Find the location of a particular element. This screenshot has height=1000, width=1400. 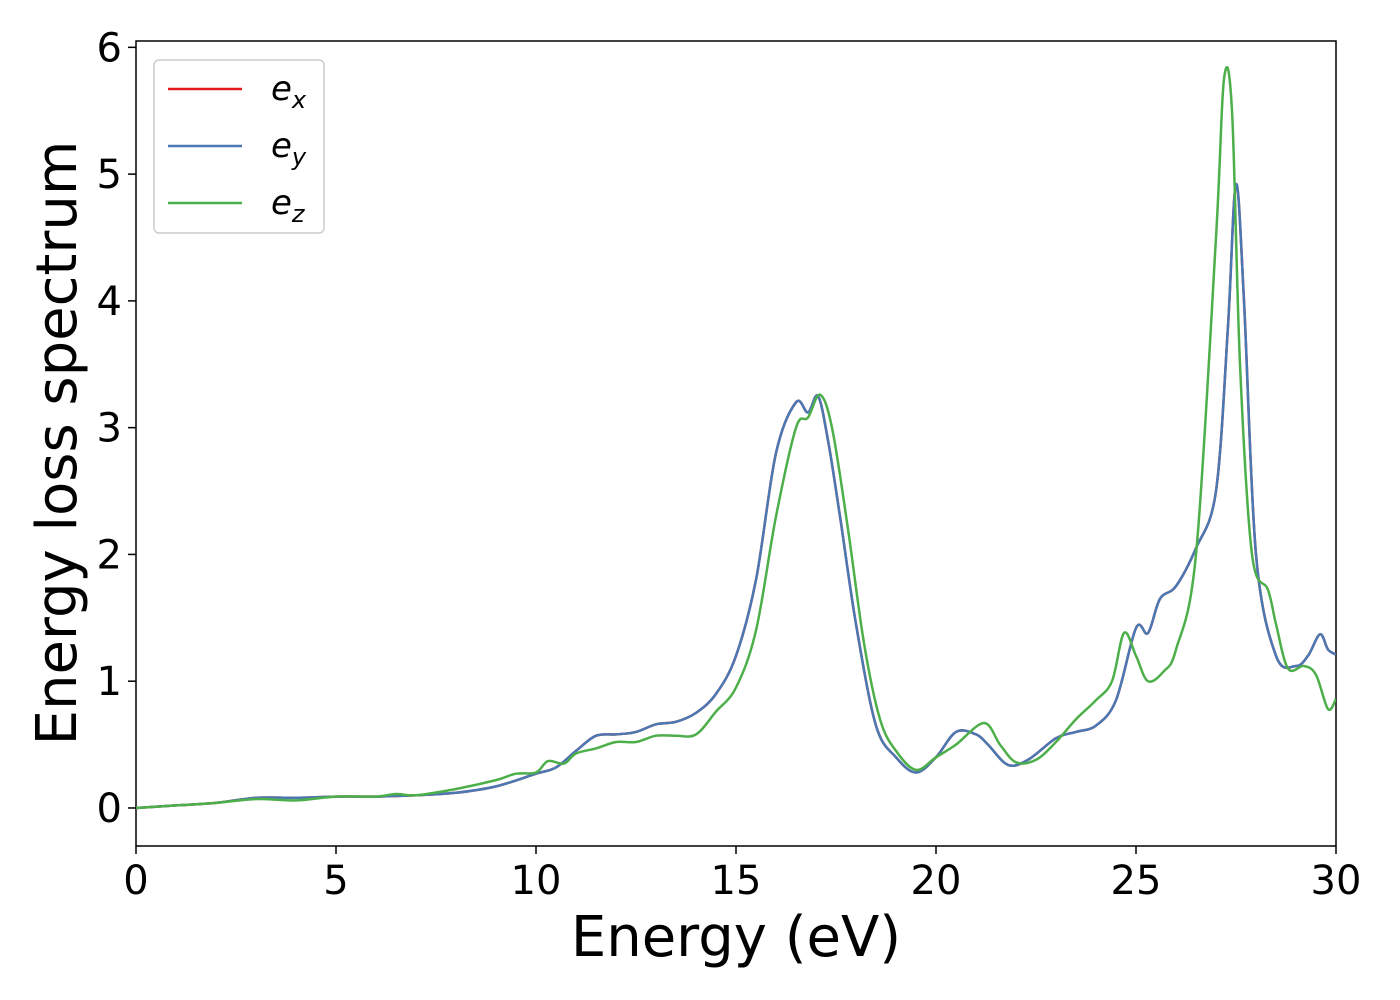

x-axis-label: Energy (eV) is located at coordinates (736, 937).